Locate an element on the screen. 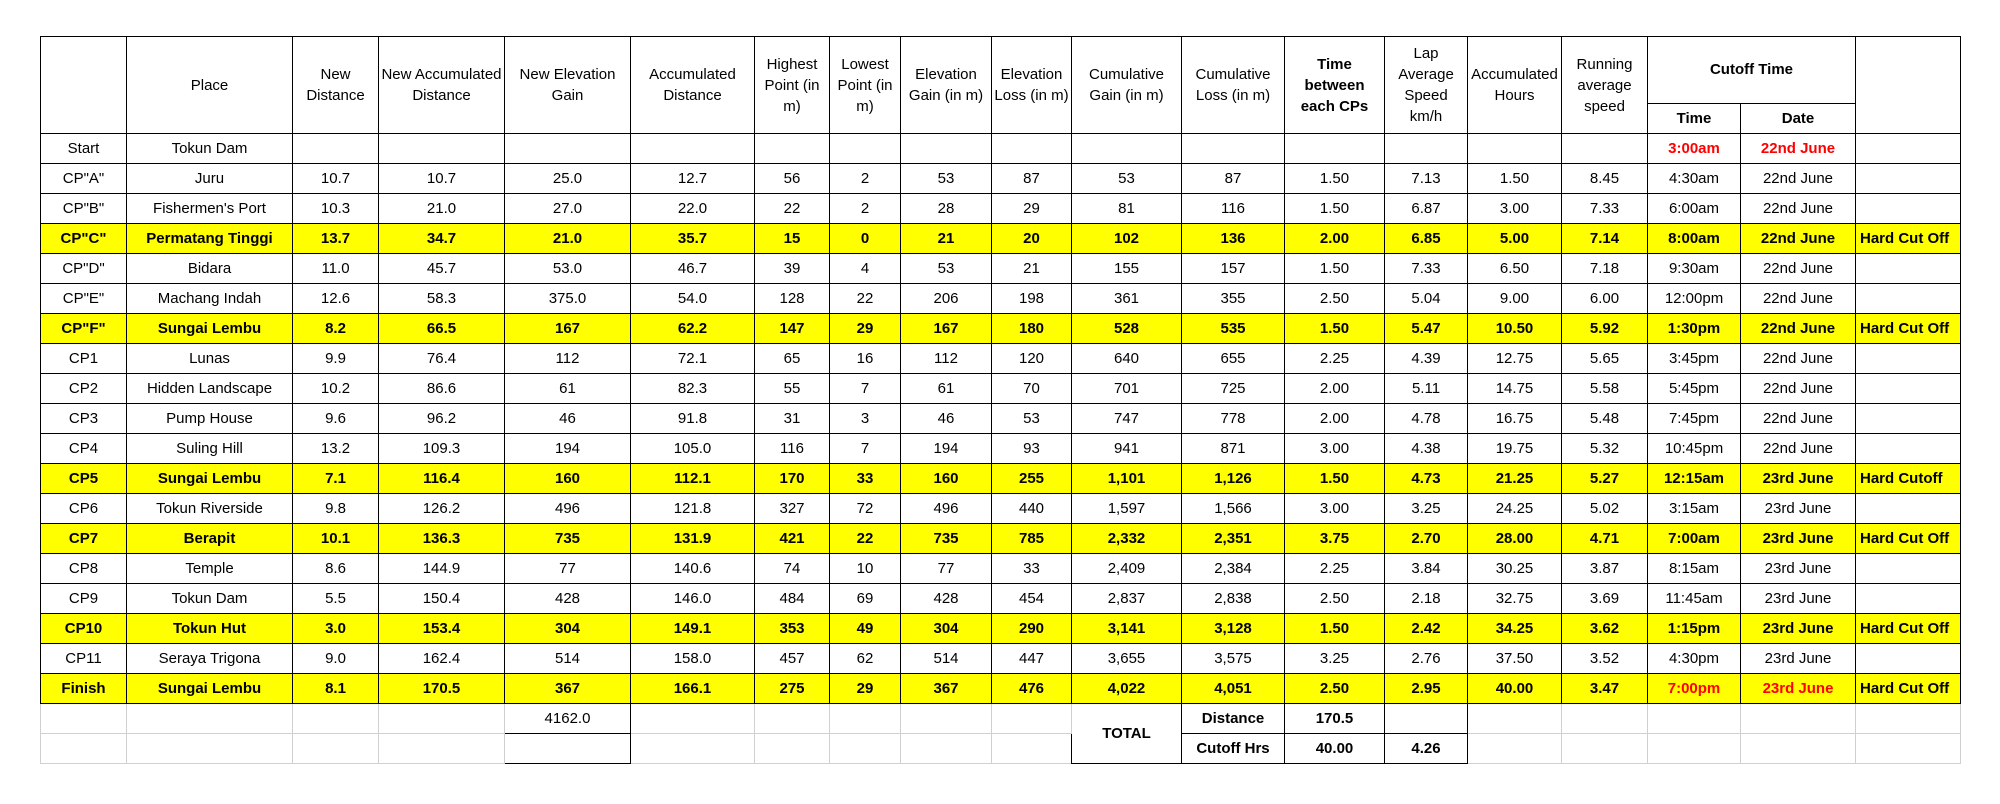  value-cell: 61 is located at coordinates (946, 388).